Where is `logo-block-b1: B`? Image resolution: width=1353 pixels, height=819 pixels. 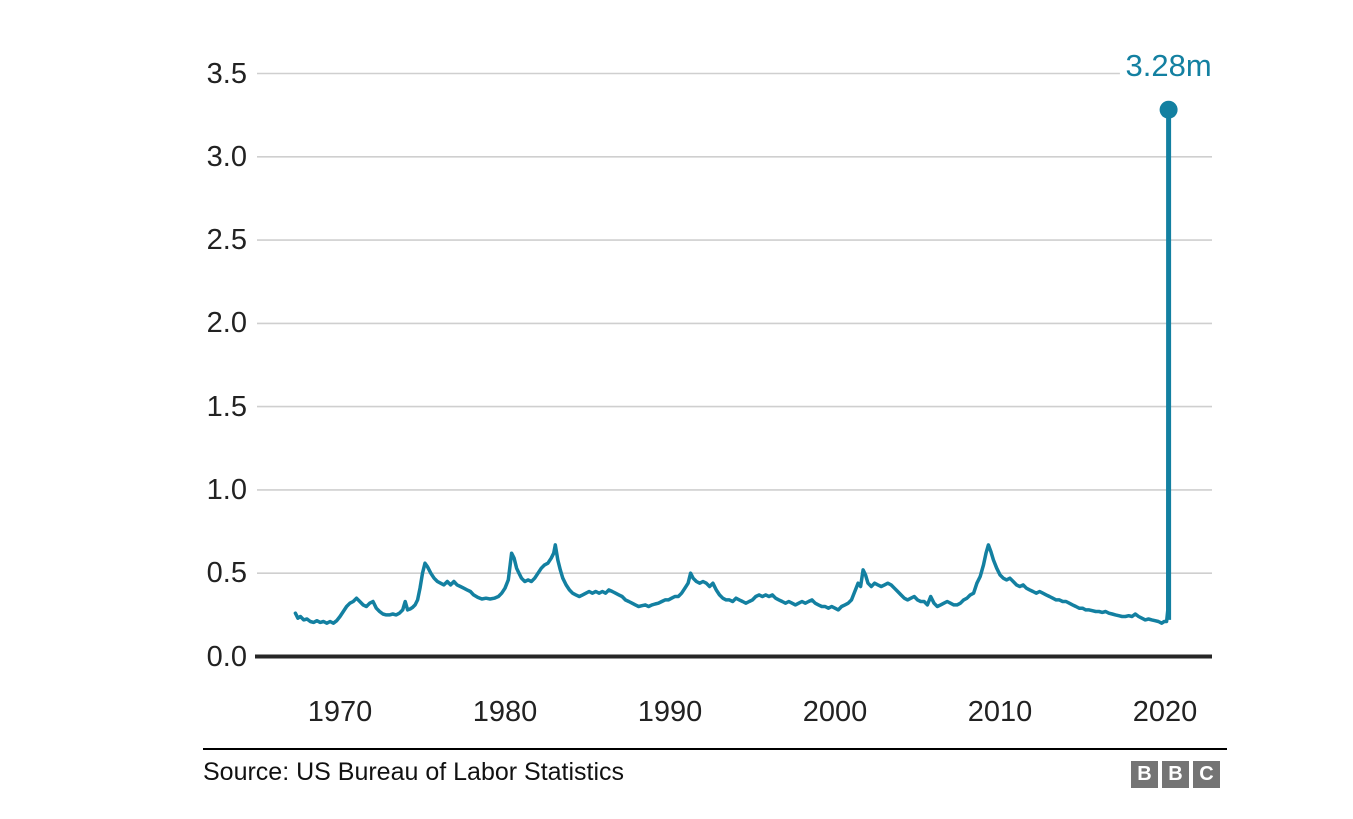 logo-block-b1: B is located at coordinates (1144, 774).